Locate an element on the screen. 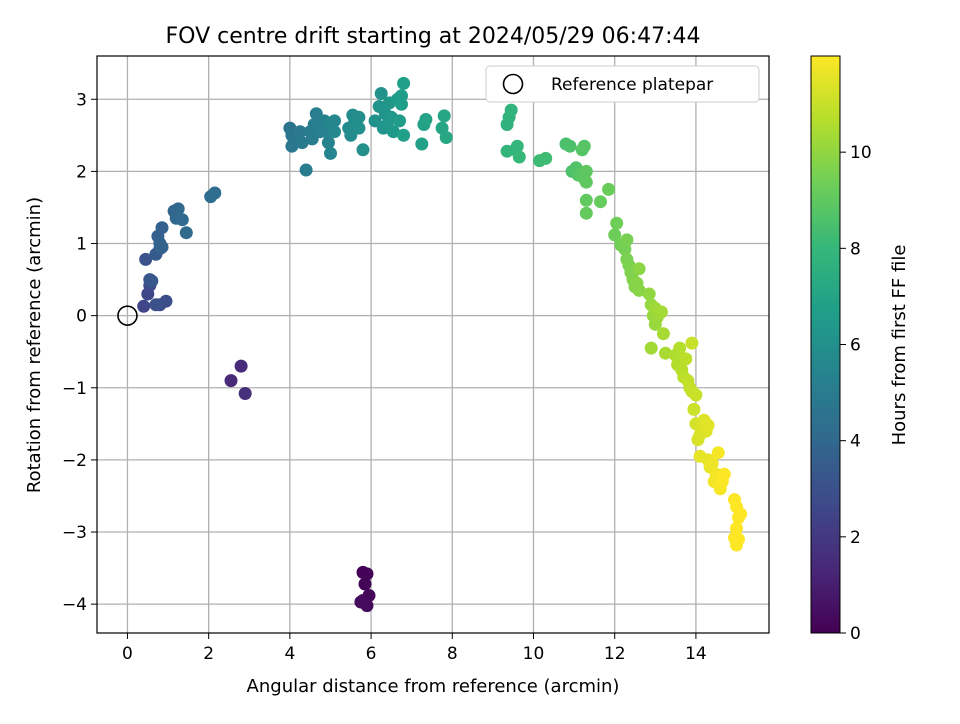  y-tick-label: 3 is located at coordinates (81, 100).